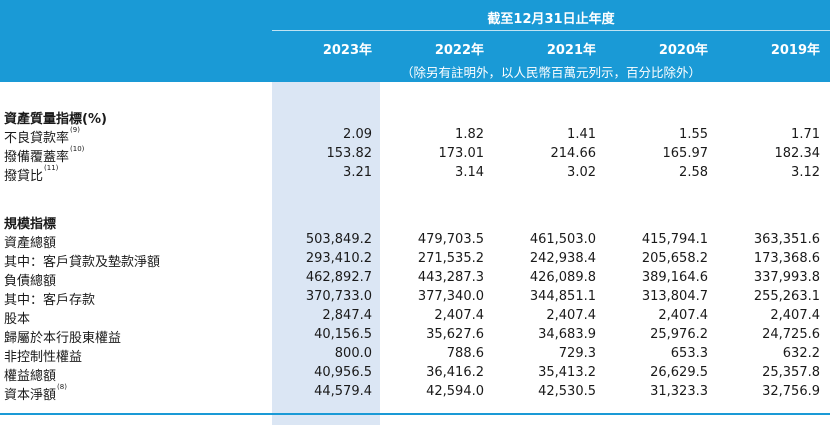 This screenshot has width=830, height=425. What do you see at coordinates (795, 50) in the screenshot?
I see `year-2019: 2019年` at bounding box center [795, 50].